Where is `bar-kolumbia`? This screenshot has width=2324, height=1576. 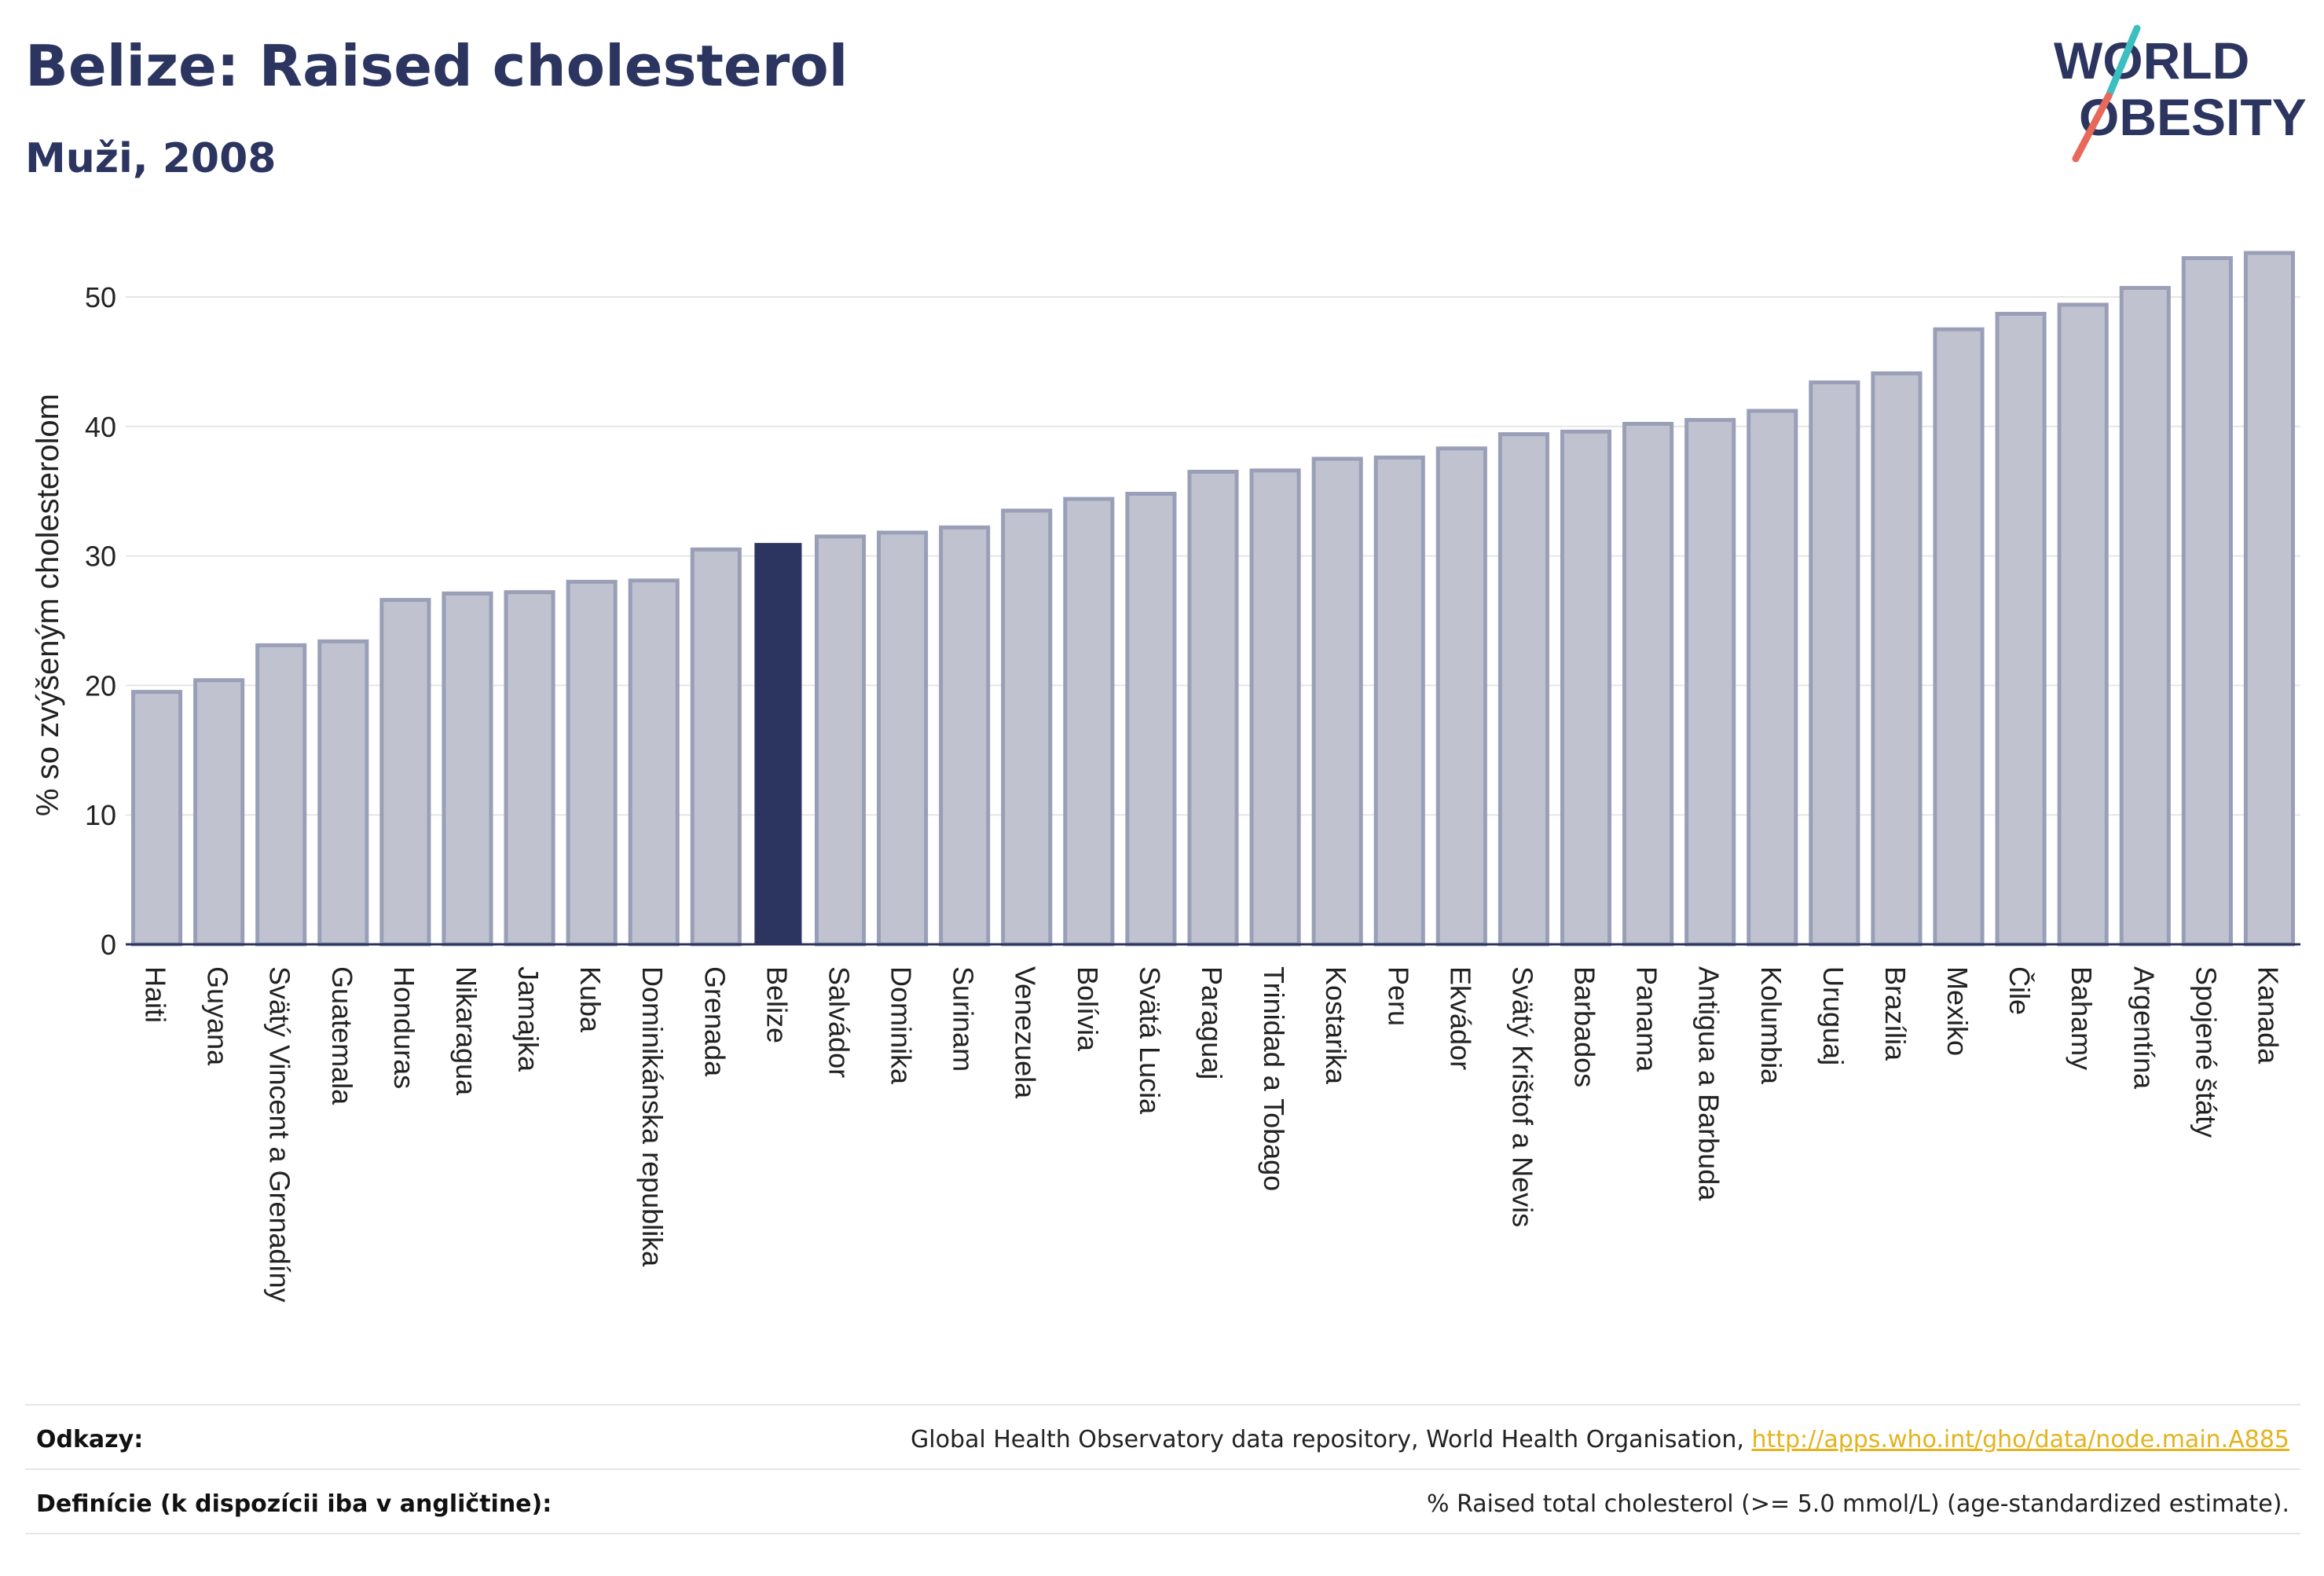 bar-kolumbia is located at coordinates (1772, 678).